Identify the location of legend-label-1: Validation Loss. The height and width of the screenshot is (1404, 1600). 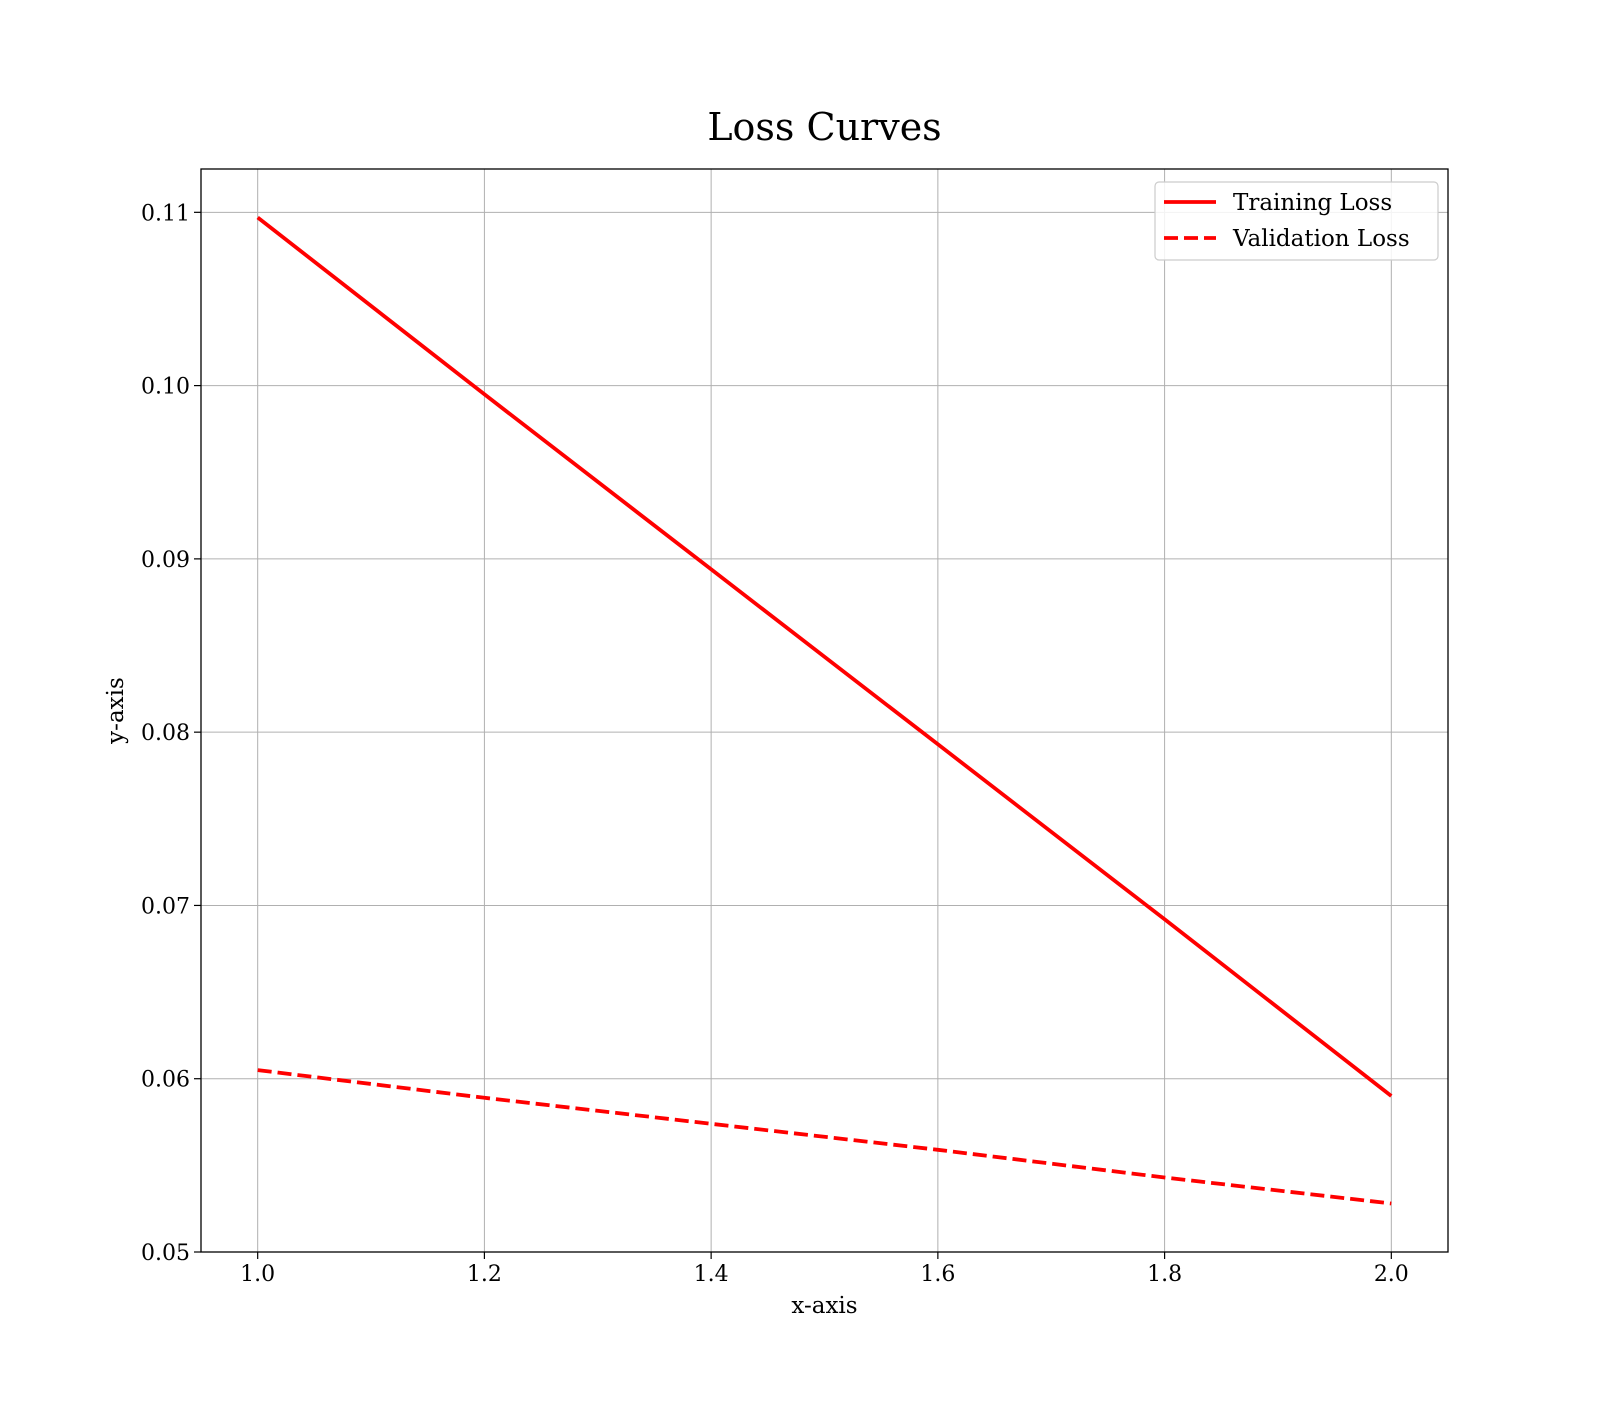
(1321, 239).